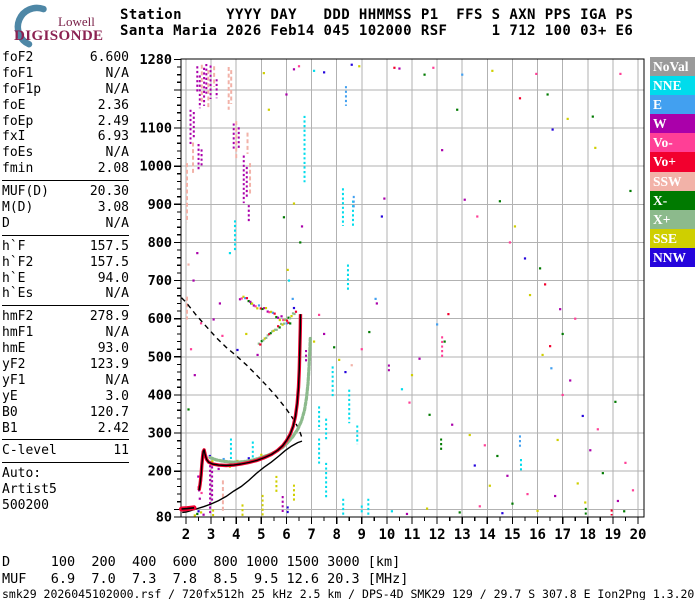 This screenshot has width=700, height=600. What do you see at coordinates (160, 472) in the screenshot?
I see `svg-text: 200` at bounding box center [160, 472].